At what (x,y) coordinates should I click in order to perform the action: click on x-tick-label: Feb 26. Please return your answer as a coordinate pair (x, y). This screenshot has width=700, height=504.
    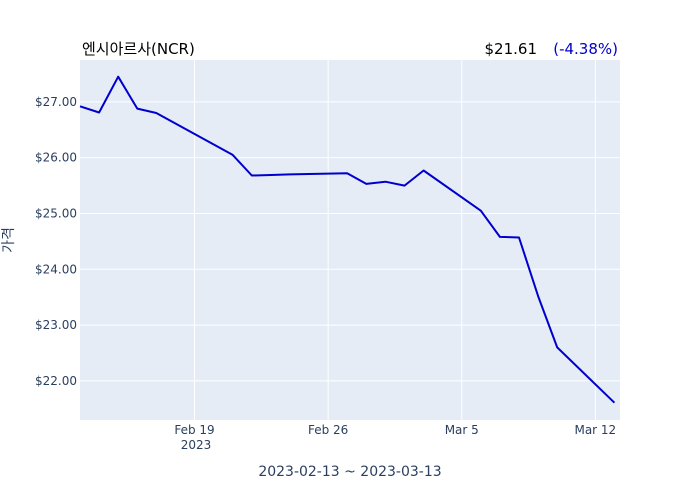
    Looking at the image, I should click on (328, 430).